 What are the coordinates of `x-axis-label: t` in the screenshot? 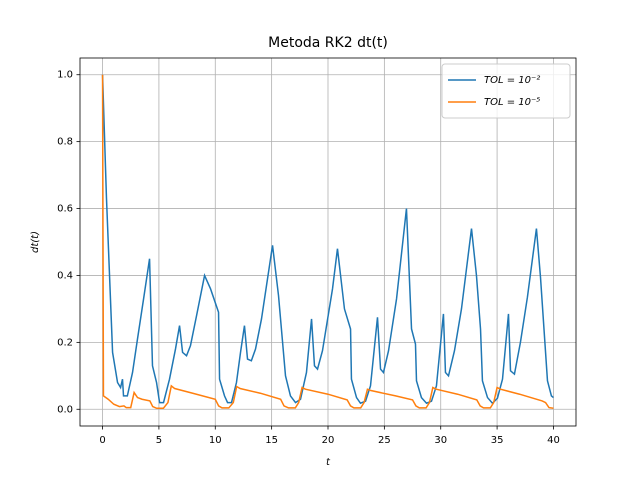 It's located at (328, 462).